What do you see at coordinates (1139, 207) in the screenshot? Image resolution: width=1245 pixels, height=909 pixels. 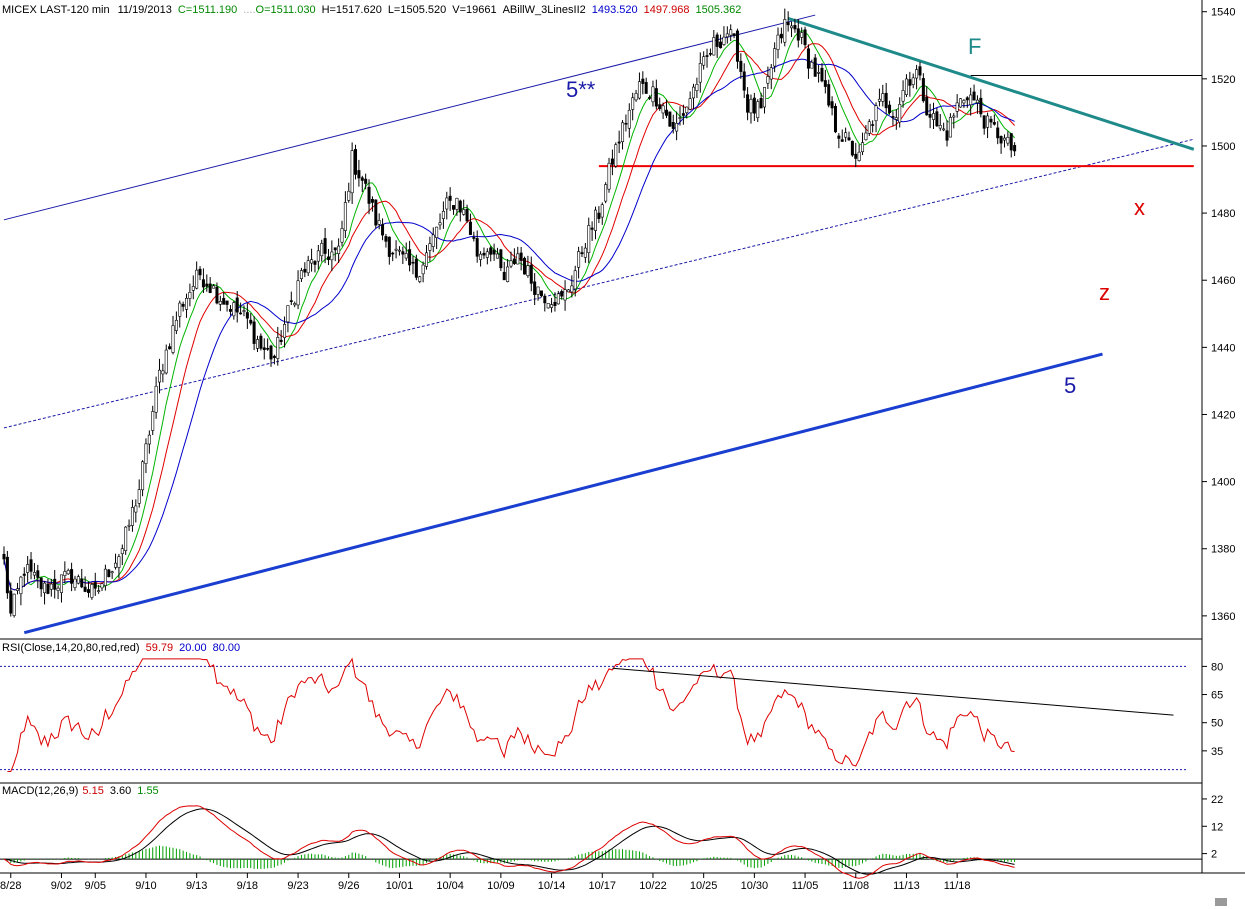 I see `annotation-x: x` at bounding box center [1139, 207].